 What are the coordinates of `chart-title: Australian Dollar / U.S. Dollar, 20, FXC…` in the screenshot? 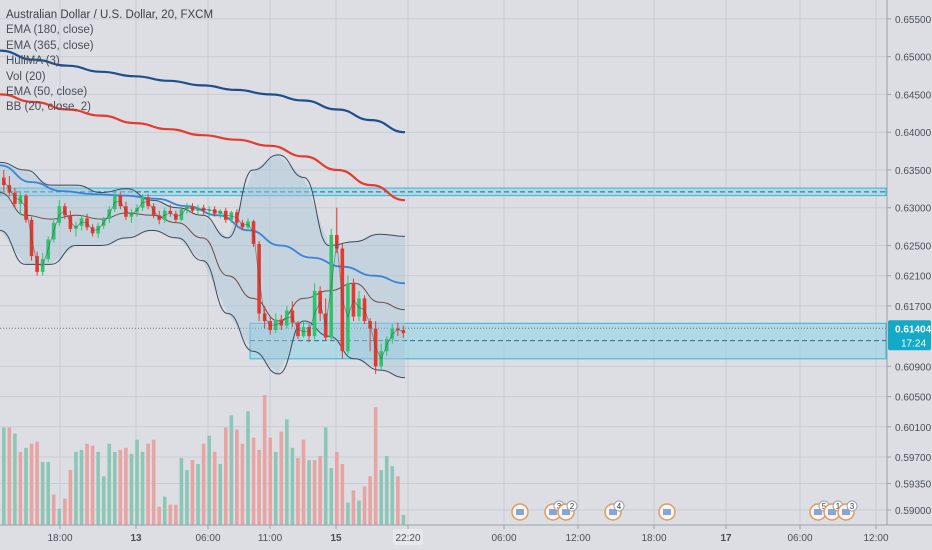 It's located at (110, 15).